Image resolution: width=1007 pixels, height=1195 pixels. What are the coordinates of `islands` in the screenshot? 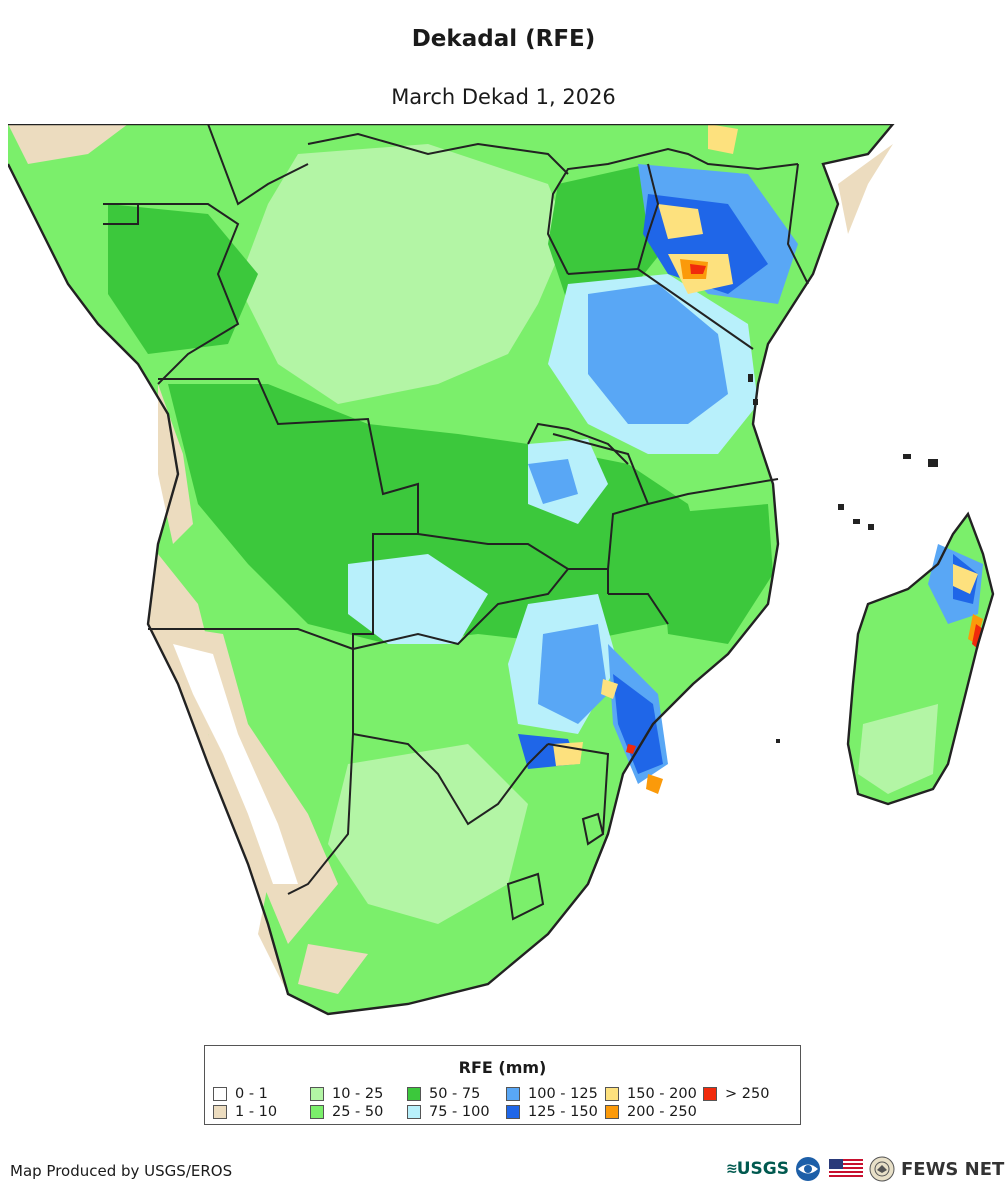 It's located at (843, 558).